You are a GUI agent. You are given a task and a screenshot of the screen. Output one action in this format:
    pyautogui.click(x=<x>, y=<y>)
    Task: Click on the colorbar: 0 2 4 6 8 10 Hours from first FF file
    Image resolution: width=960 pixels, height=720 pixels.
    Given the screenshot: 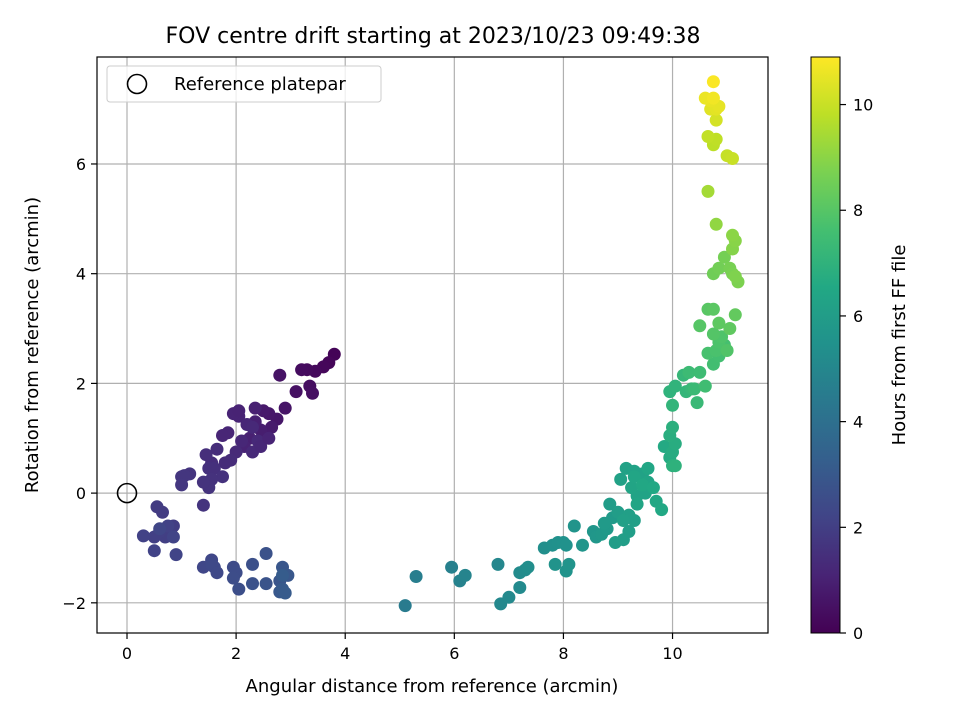 What is the action you would take?
    pyautogui.click(x=860, y=349)
    